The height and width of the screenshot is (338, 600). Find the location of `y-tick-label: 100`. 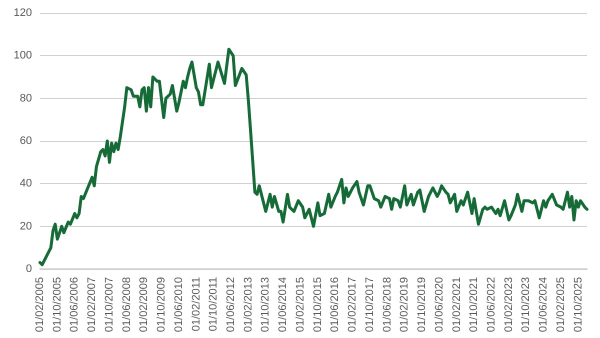

y-tick-label: 100 is located at coordinates (23, 56).